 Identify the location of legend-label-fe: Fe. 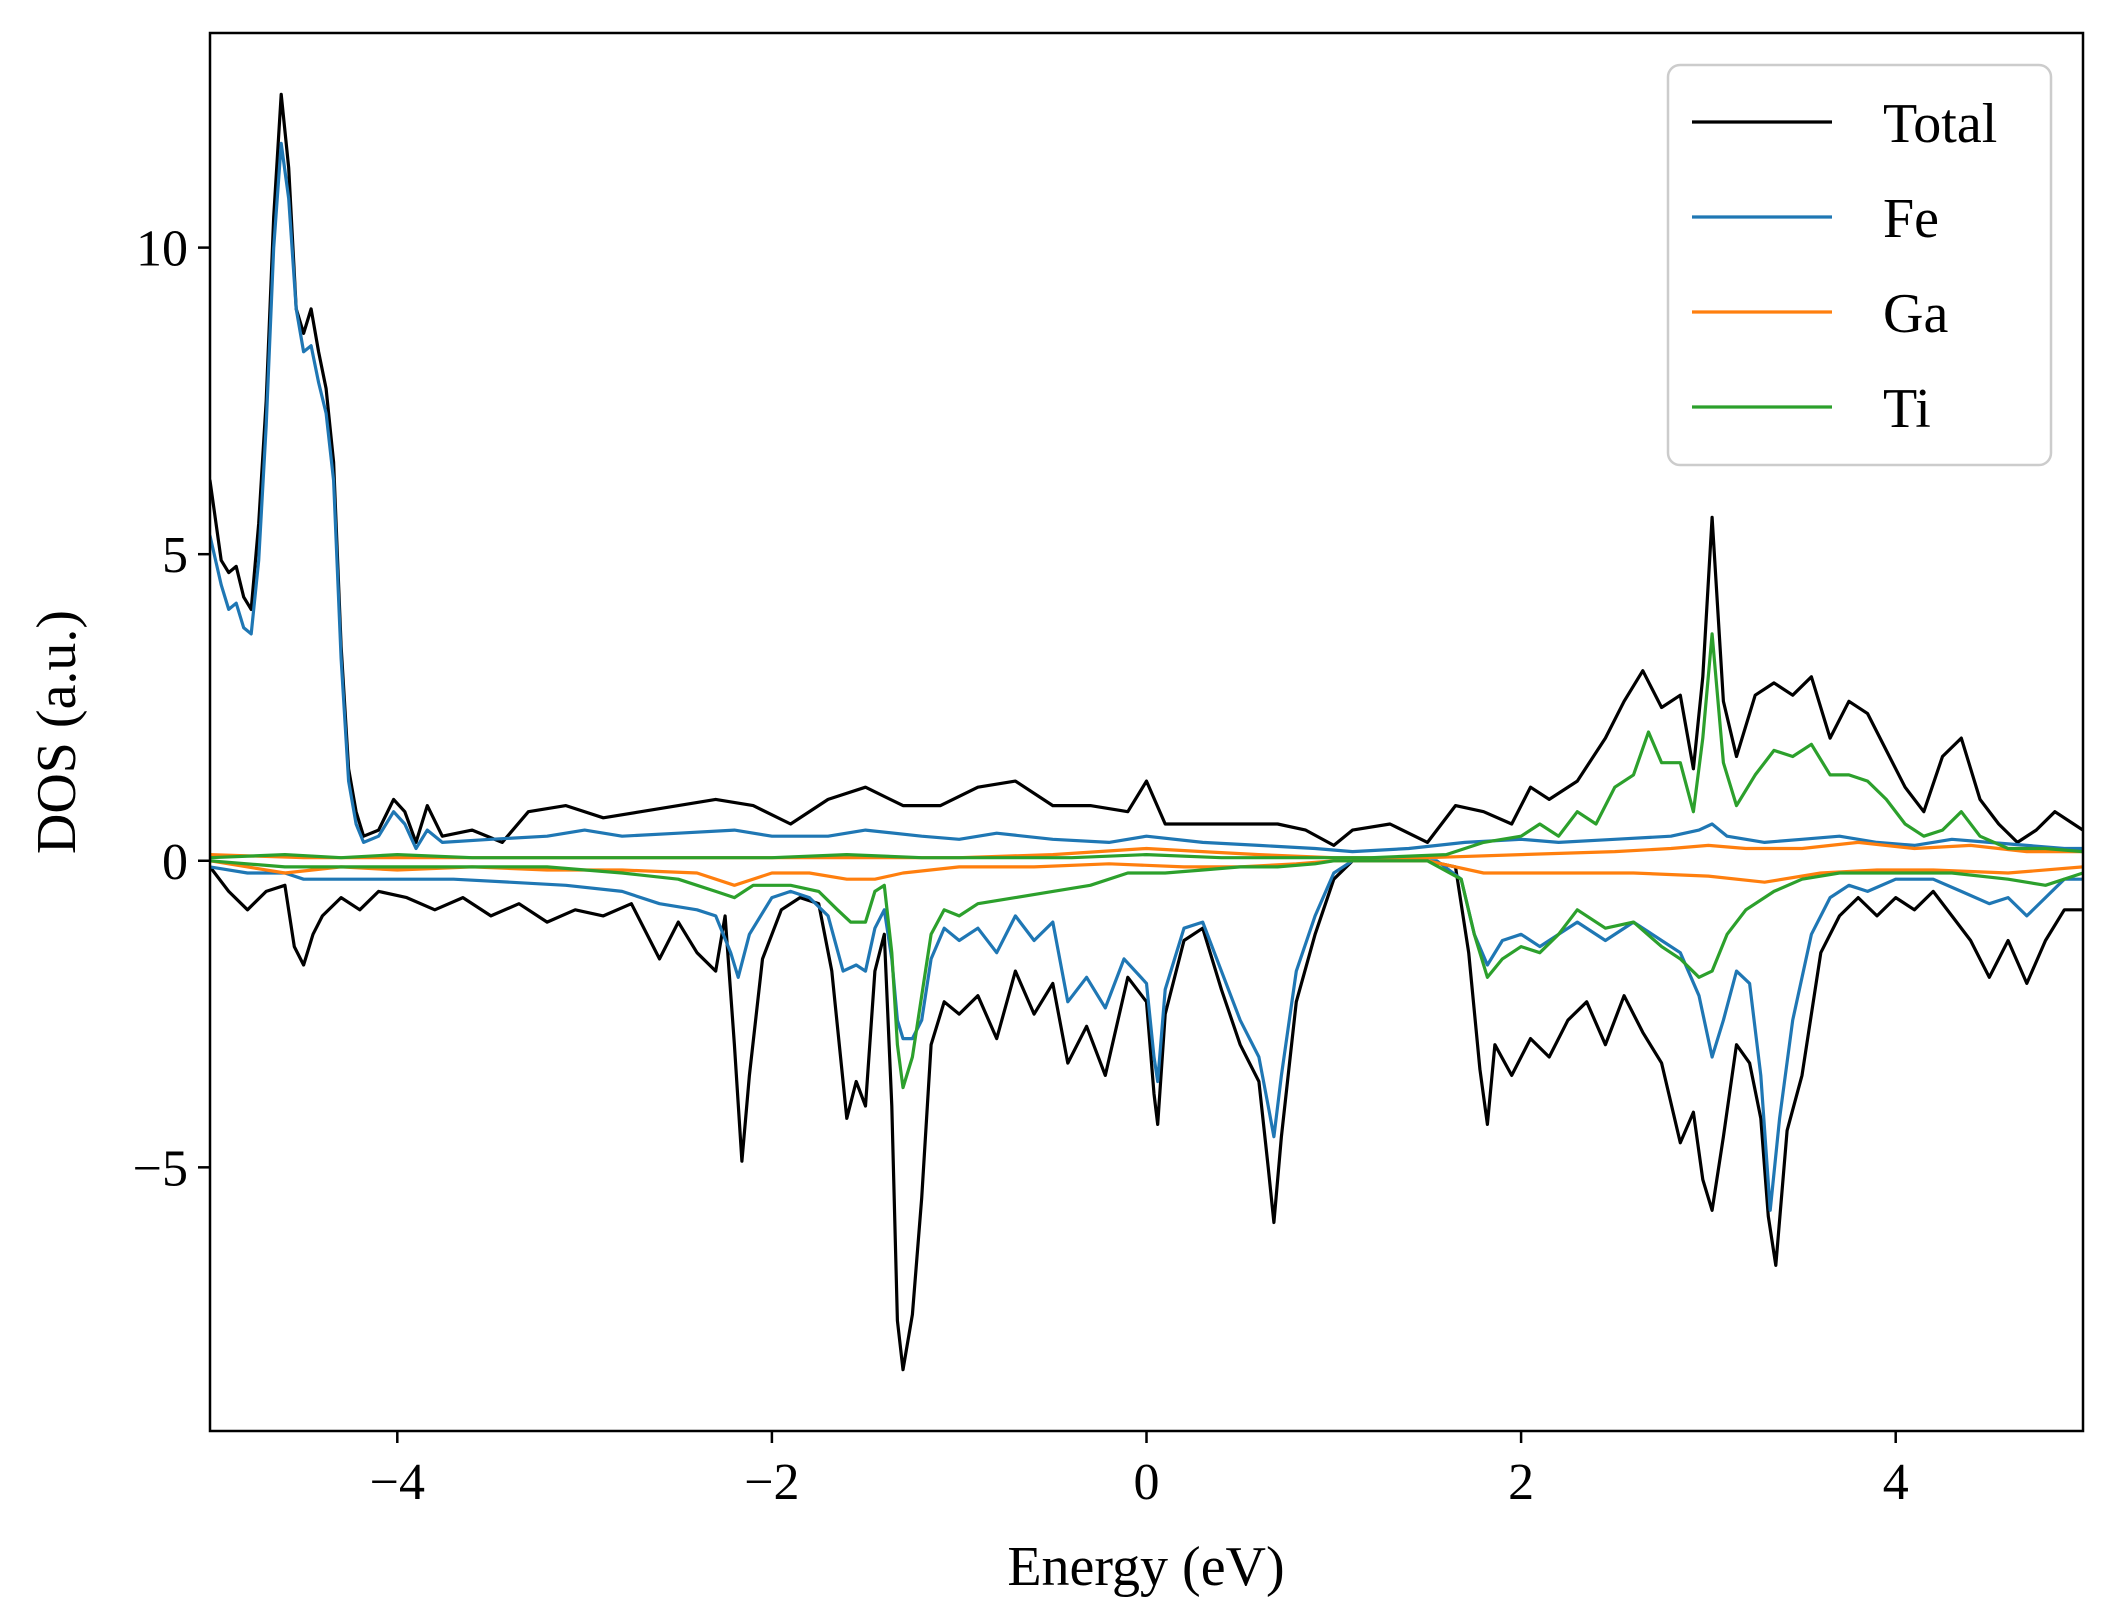
(1911, 219).